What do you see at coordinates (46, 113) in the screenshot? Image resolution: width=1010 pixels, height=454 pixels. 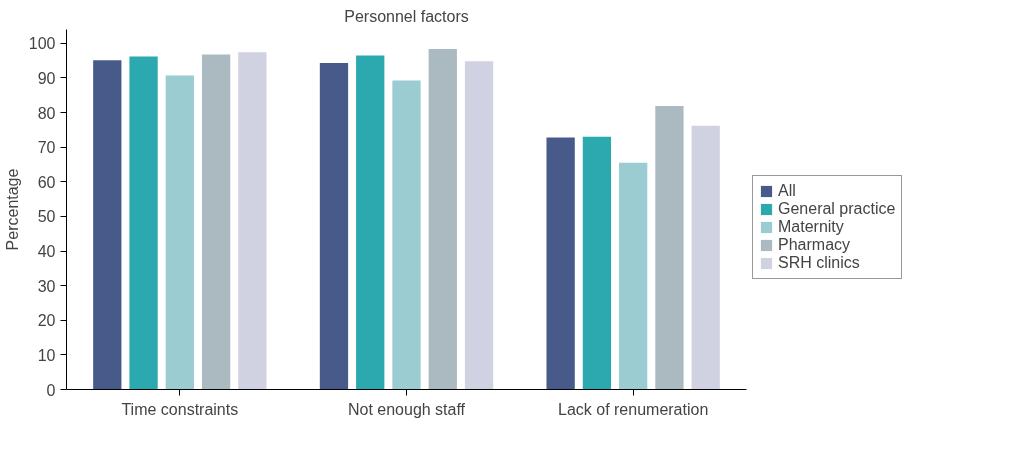 I see `y-tick-label: 80` at bounding box center [46, 113].